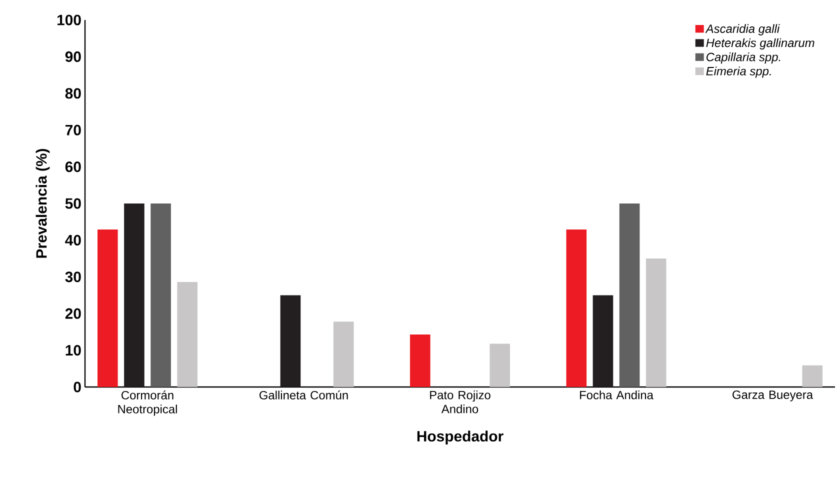 The width and height of the screenshot is (839, 492). What do you see at coordinates (43, 203) in the screenshot?
I see `y-axis-title: Prevalencia (%)` at bounding box center [43, 203].